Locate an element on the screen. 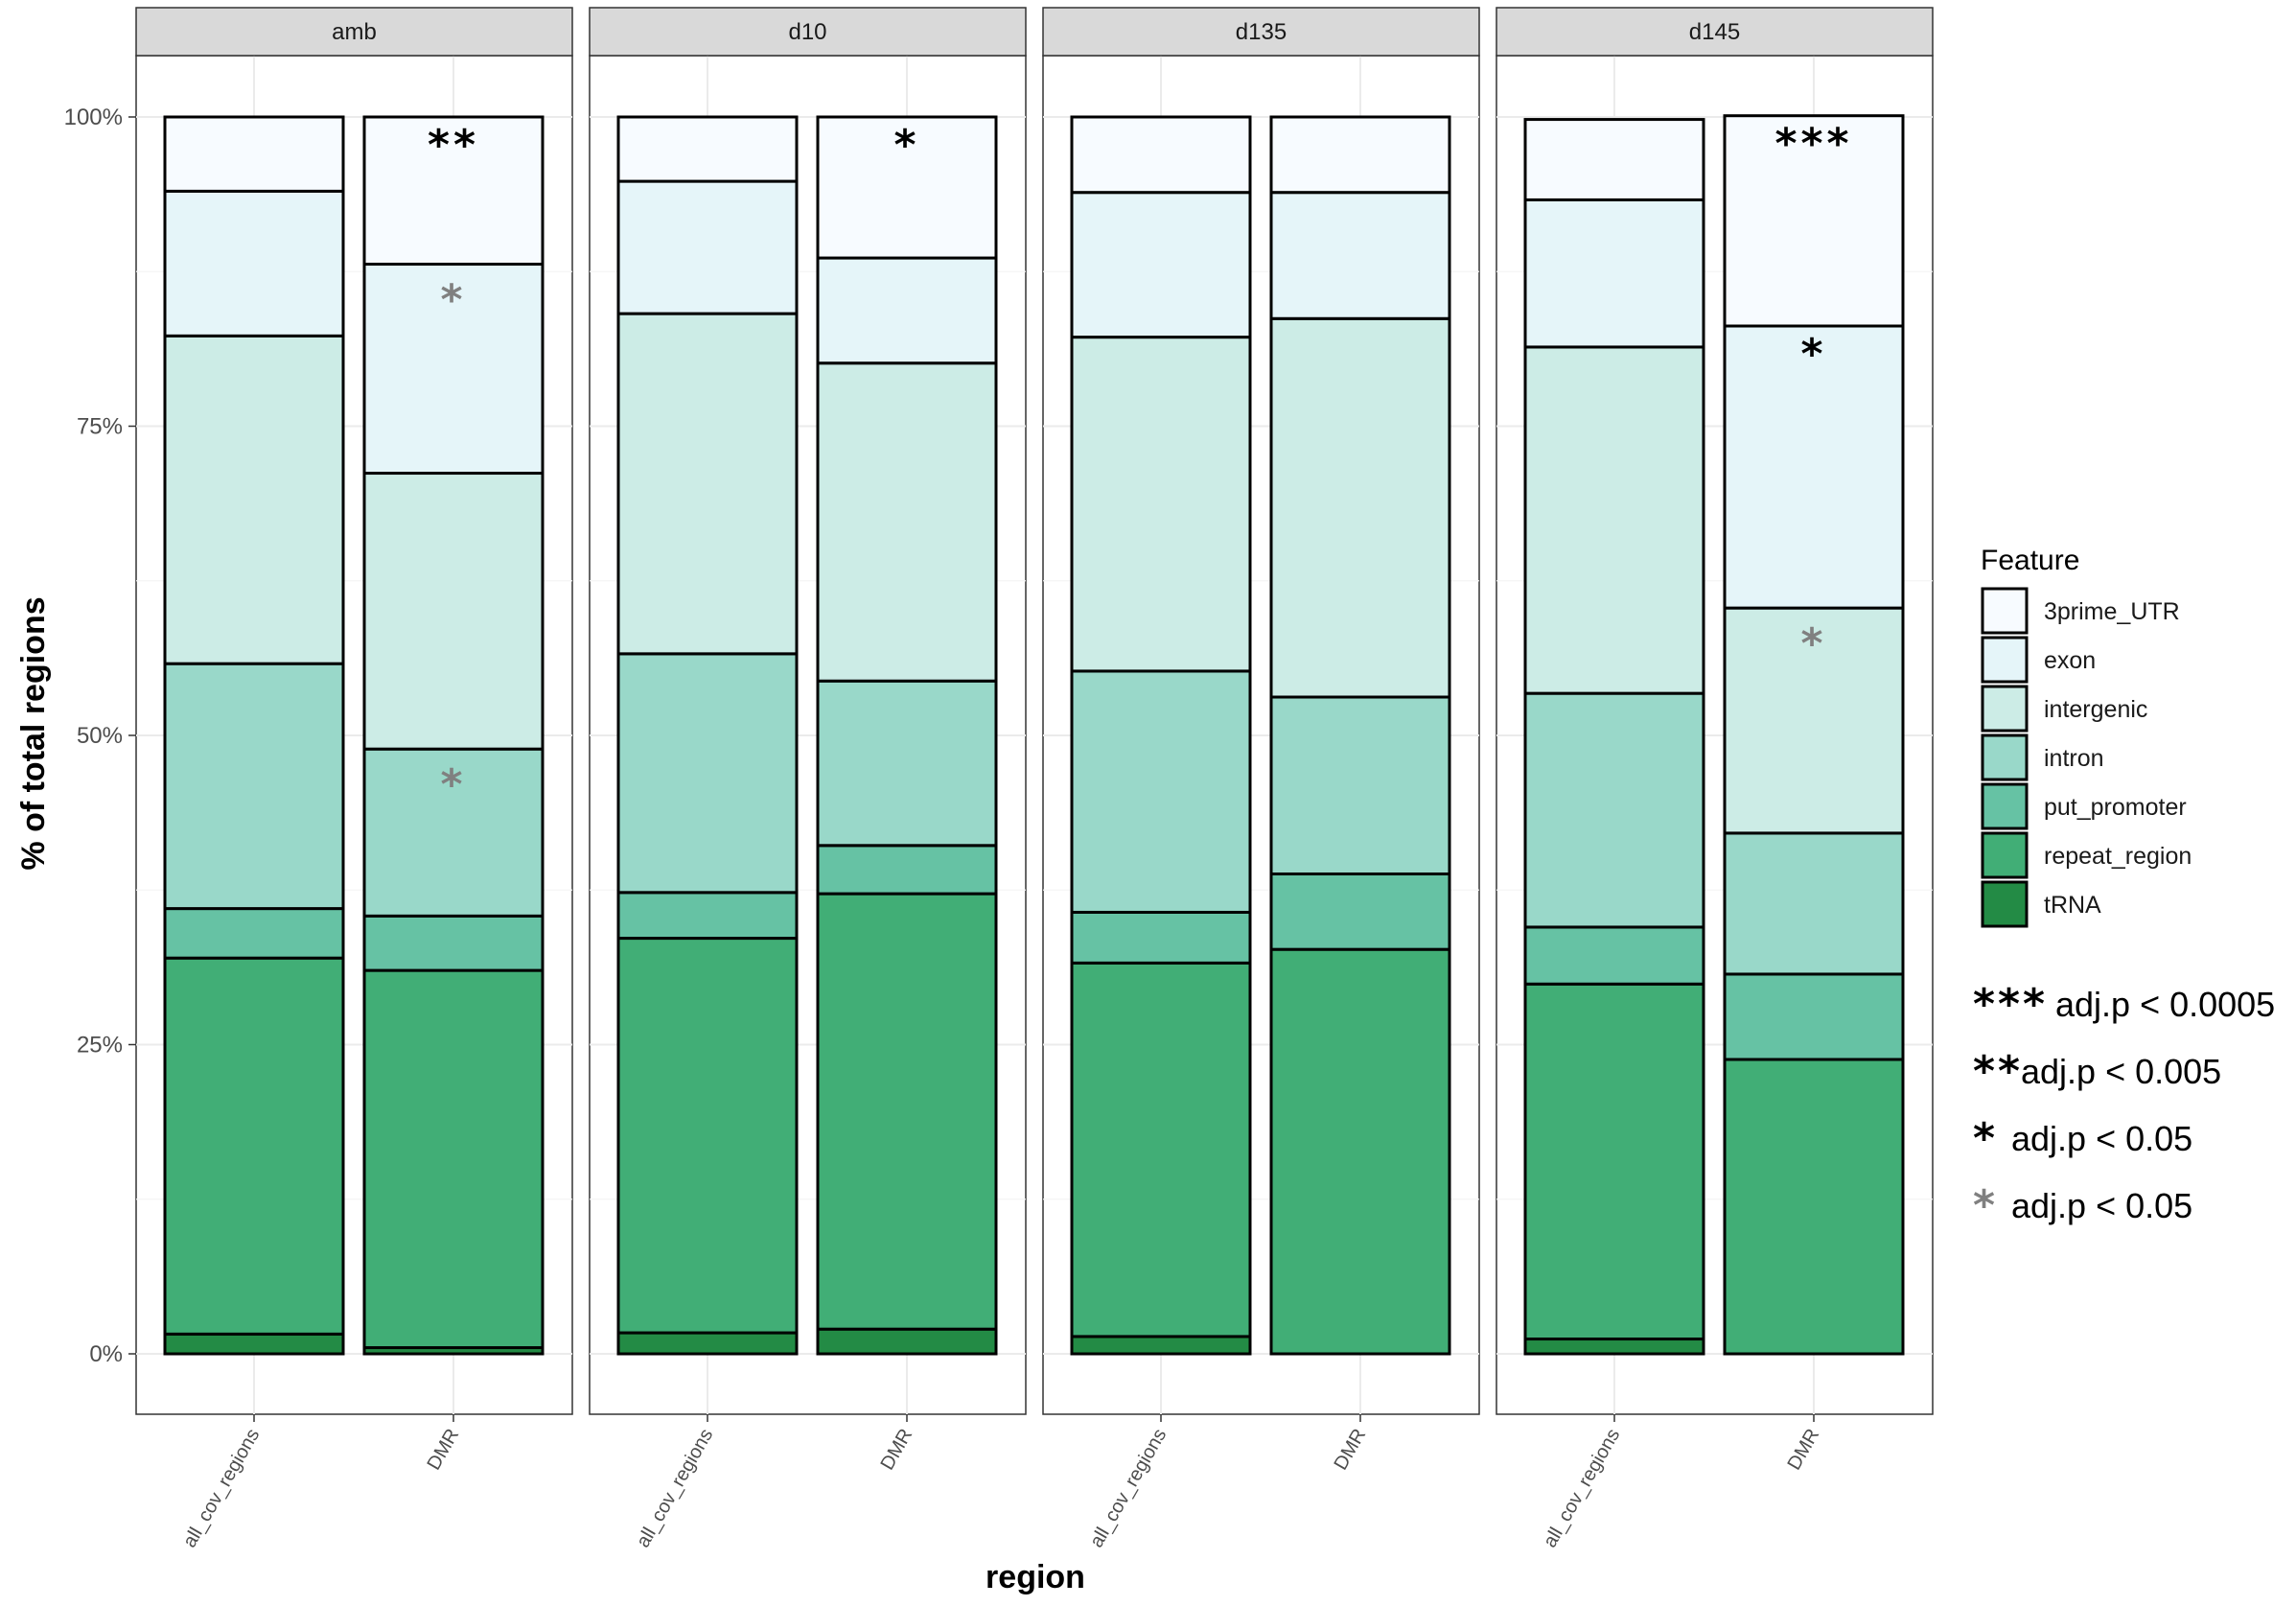 The width and height of the screenshot is (2296, 1606). y-tick-label: 100% is located at coordinates (93, 117).